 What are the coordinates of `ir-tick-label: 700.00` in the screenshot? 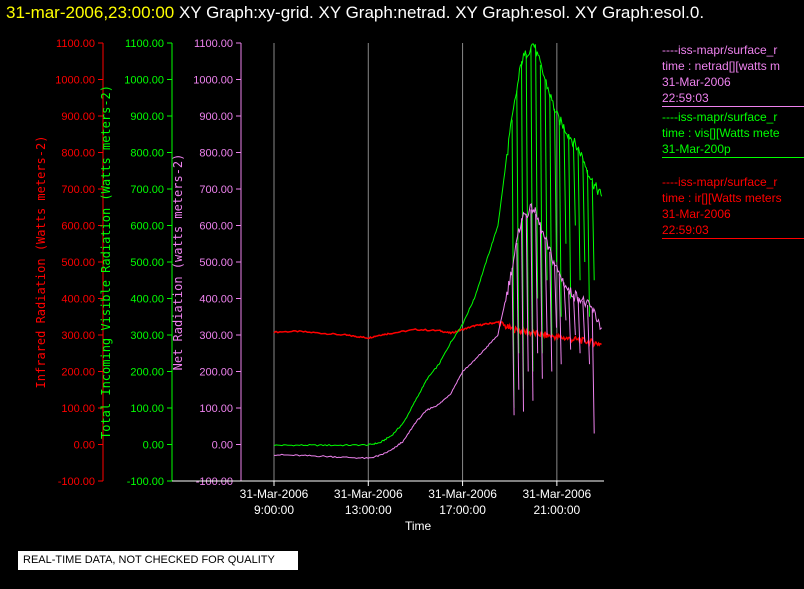 It's located at (78, 190).